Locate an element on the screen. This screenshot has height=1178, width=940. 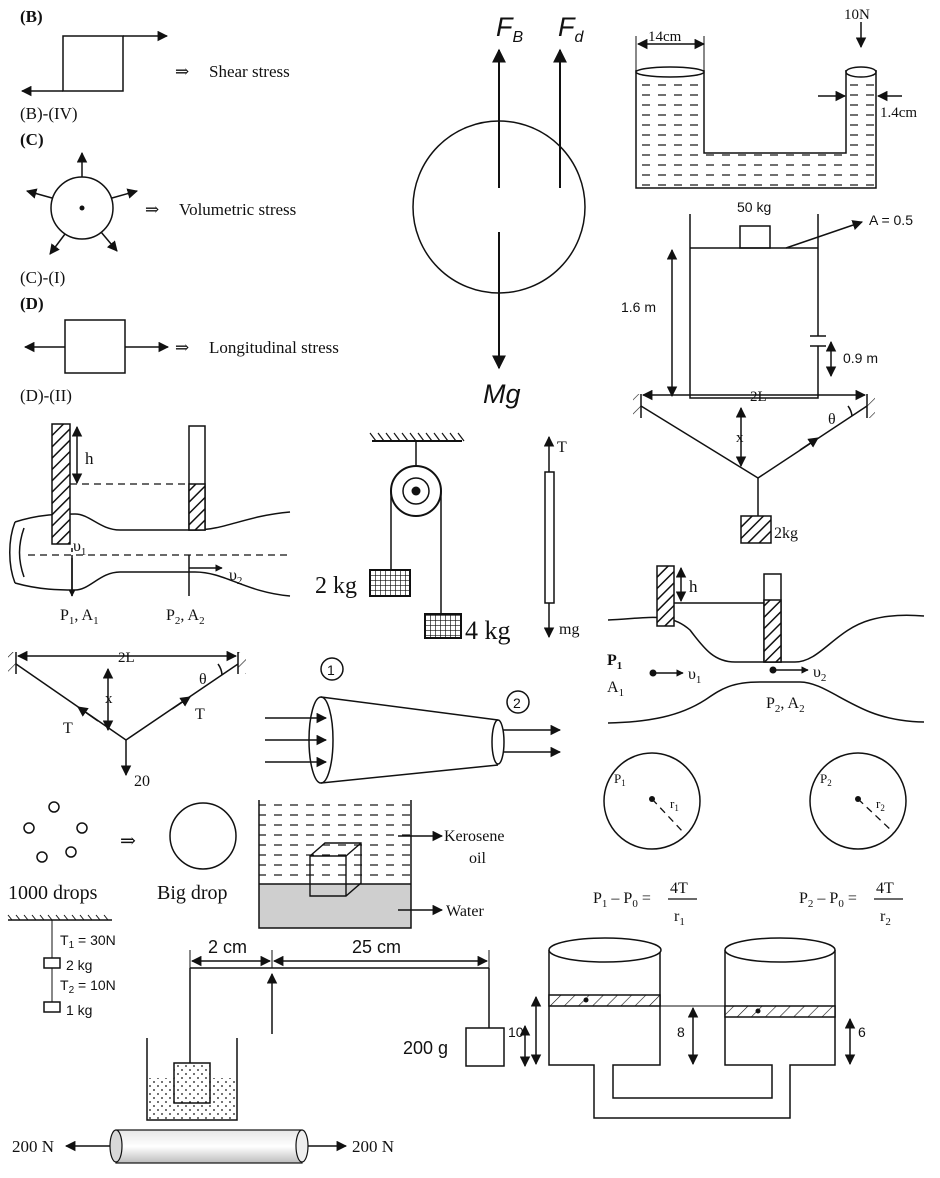
volumetric-stress-figure is located at coordinates (82, 203).